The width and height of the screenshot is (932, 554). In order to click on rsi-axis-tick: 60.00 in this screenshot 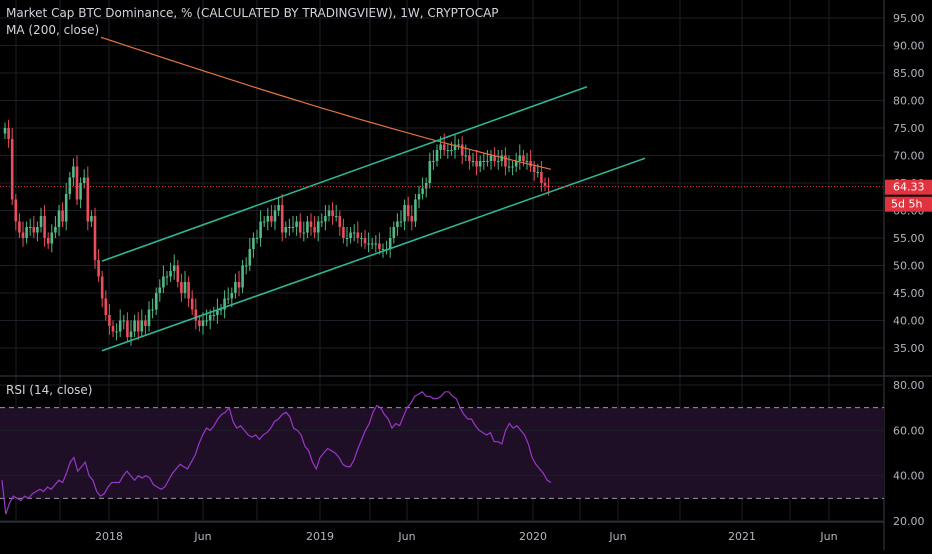, I will do `click(909, 430)`.